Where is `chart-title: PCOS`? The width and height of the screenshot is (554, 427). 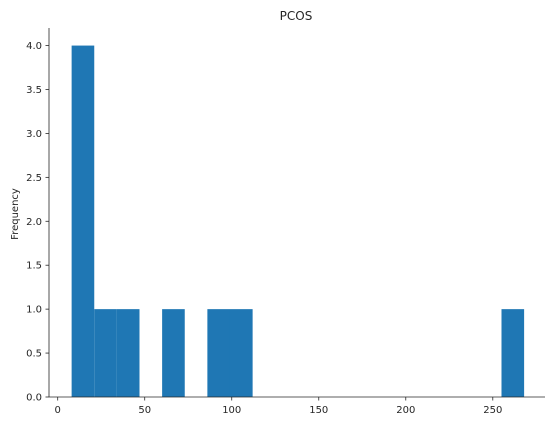
chart-title: PCOS is located at coordinates (296, 16).